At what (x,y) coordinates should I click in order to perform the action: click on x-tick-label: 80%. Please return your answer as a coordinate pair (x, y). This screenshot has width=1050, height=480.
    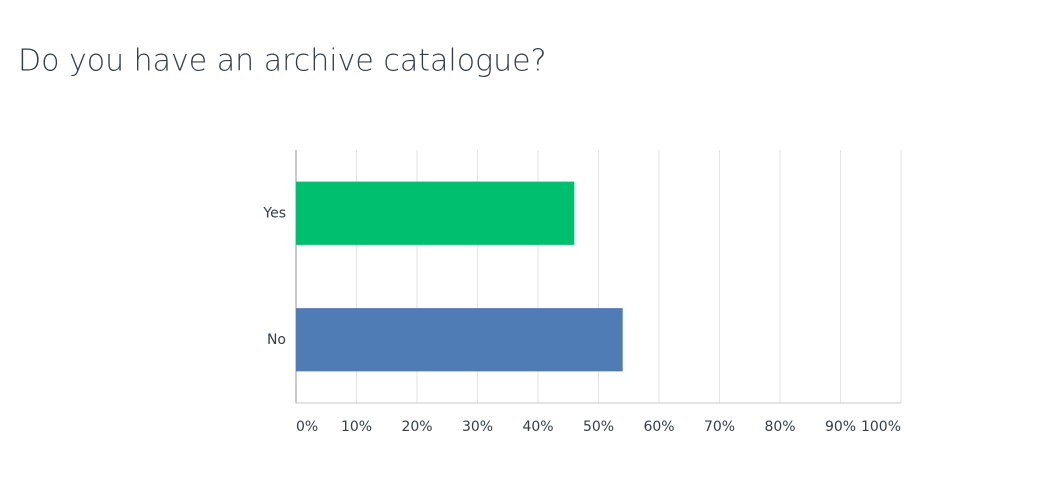
    Looking at the image, I should click on (779, 427).